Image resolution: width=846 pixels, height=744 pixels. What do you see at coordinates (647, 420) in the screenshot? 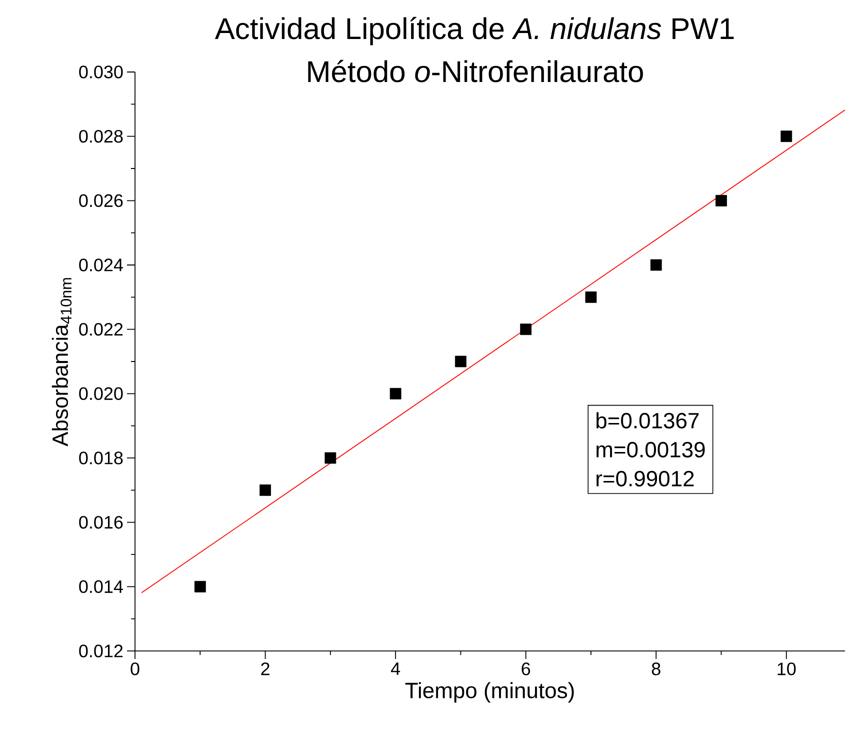
I see `annotation: b=0.01367` at bounding box center [647, 420].